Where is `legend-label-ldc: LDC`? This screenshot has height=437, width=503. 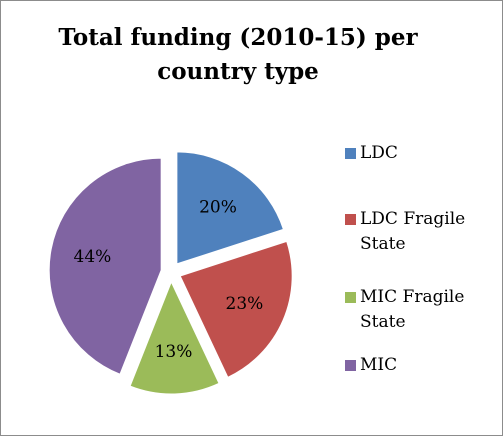 legend-label-ldc: LDC is located at coordinates (379, 153).